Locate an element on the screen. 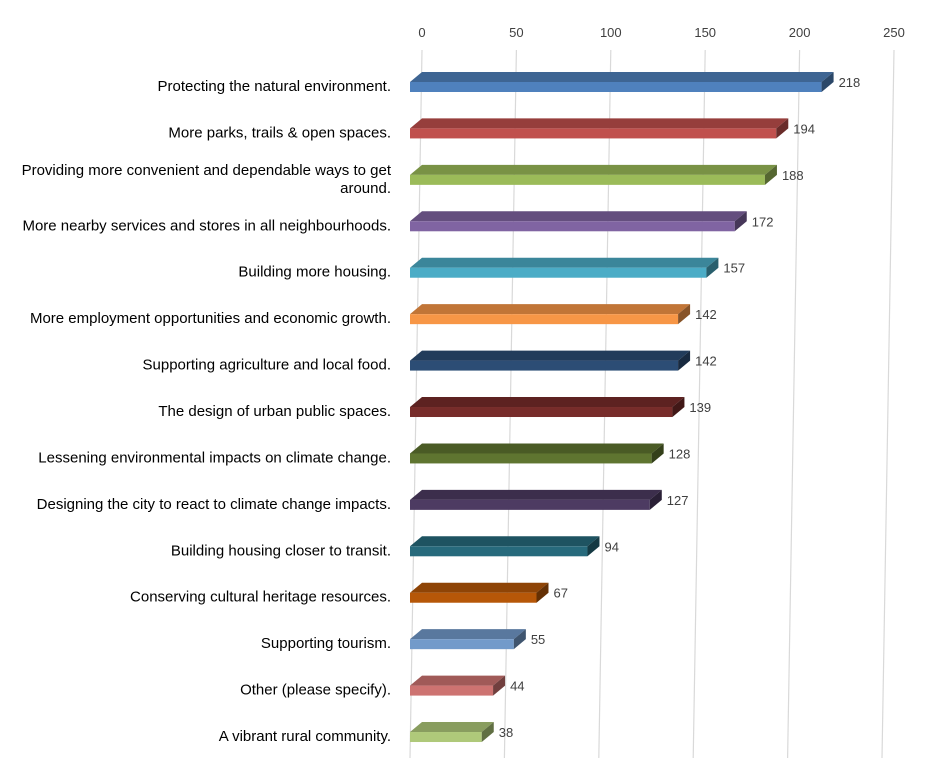 Image resolution: width=927 pixels, height=781 pixels. category-label: More parks, trails & open spaces. is located at coordinates (279, 132).